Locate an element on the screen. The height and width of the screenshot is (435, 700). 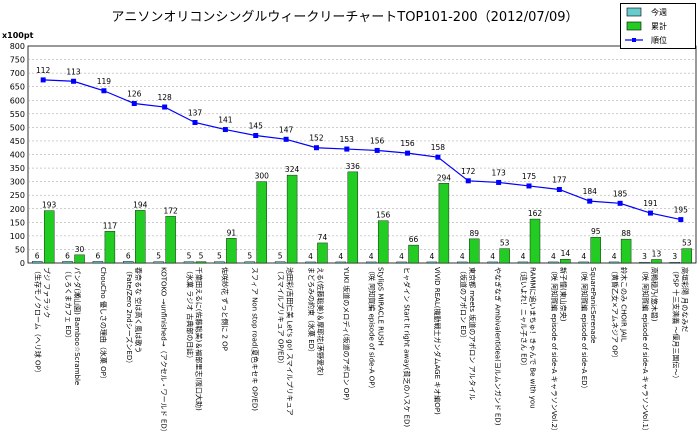
y-tick-label: 550 is located at coordinates (17, 114).